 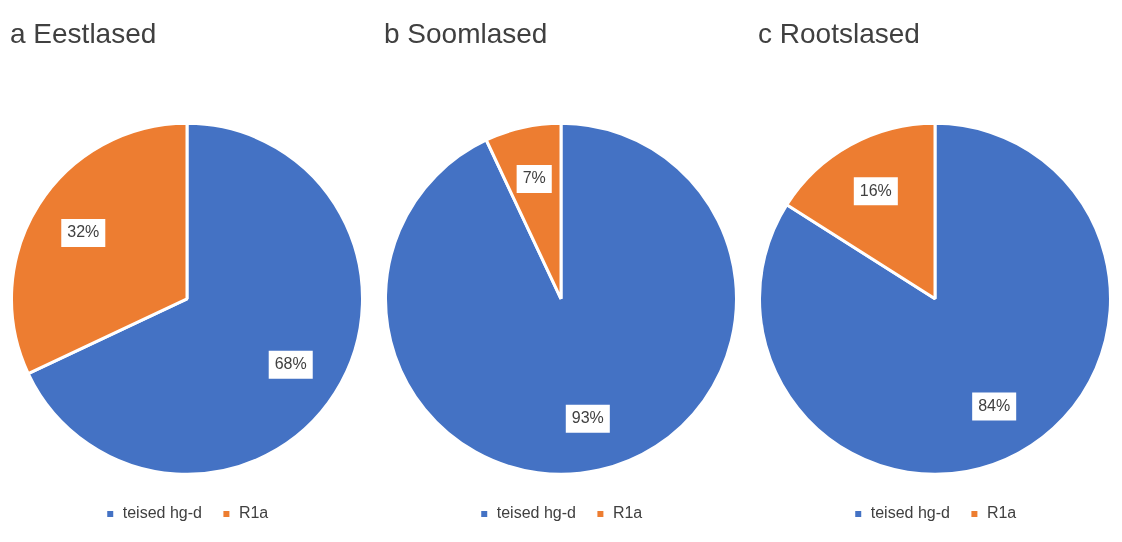 What do you see at coordinates (875, 190) in the screenshot?
I see `data-label: 16%` at bounding box center [875, 190].